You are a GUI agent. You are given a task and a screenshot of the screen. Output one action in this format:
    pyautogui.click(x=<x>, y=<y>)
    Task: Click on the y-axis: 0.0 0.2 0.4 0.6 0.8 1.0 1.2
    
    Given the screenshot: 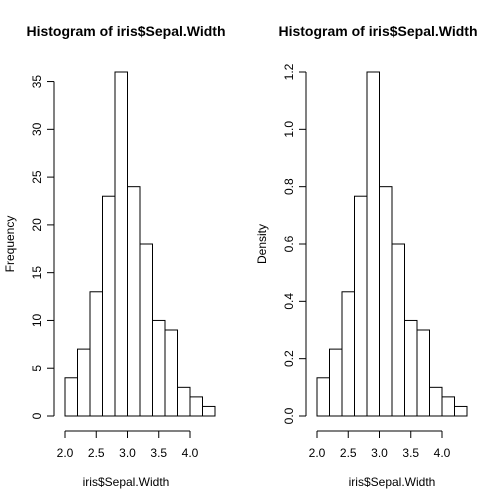 What is the action you would take?
    pyautogui.click(x=294, y=243)
    